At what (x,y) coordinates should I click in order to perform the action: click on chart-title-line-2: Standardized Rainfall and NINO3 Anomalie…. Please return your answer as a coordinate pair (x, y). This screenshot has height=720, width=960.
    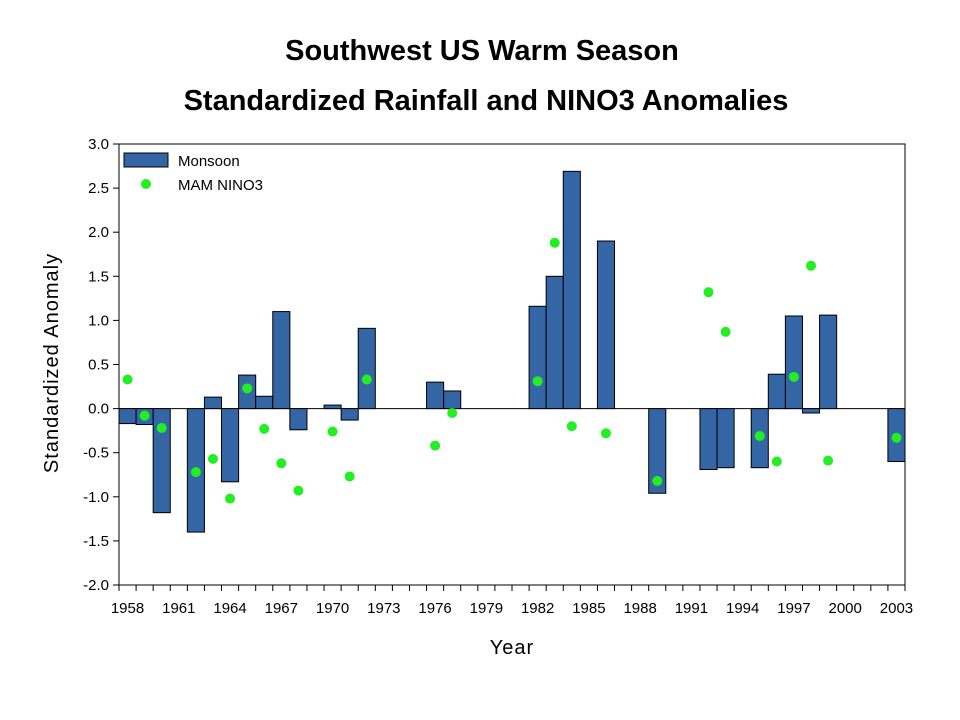
    Looking at the image, I should click on (486, 101).